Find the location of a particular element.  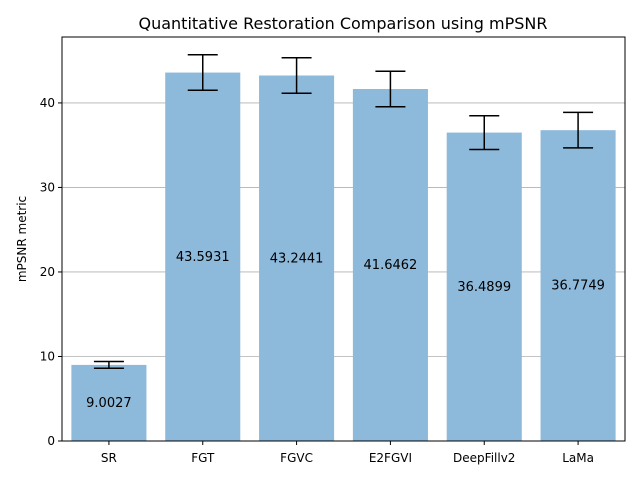

y-axis-ticks: 0 10 20 30 40 is located at coordinates (51, 272).